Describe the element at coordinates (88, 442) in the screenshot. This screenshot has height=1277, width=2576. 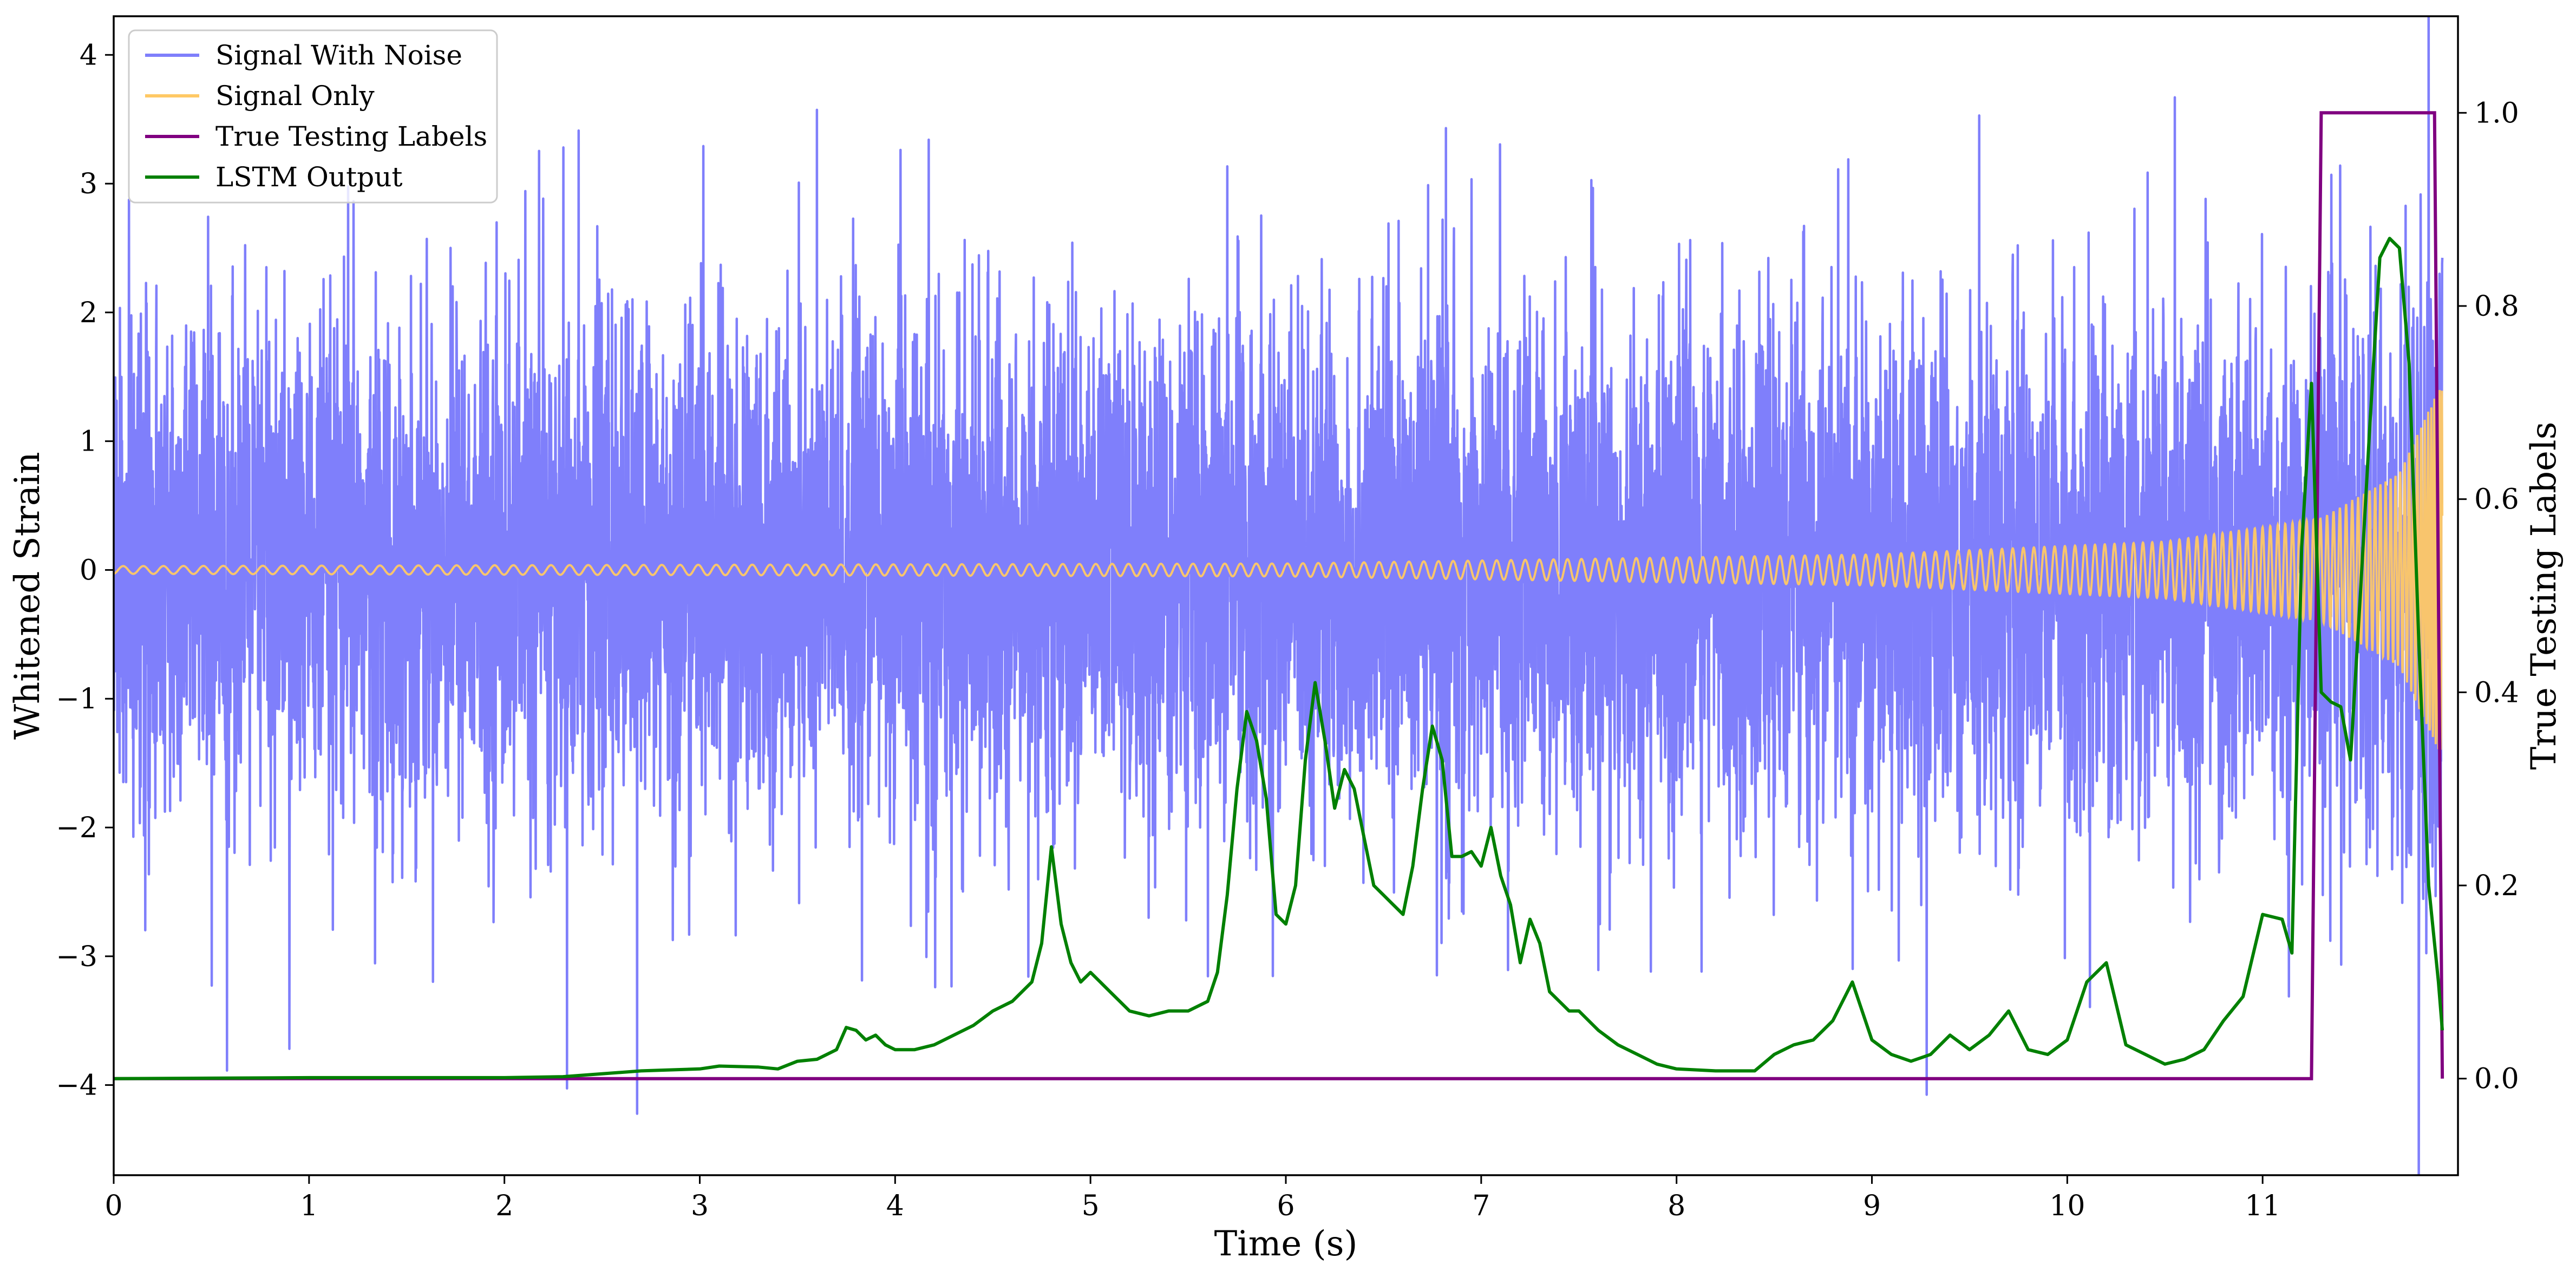
I see `y-tick-label: 1` at that location.